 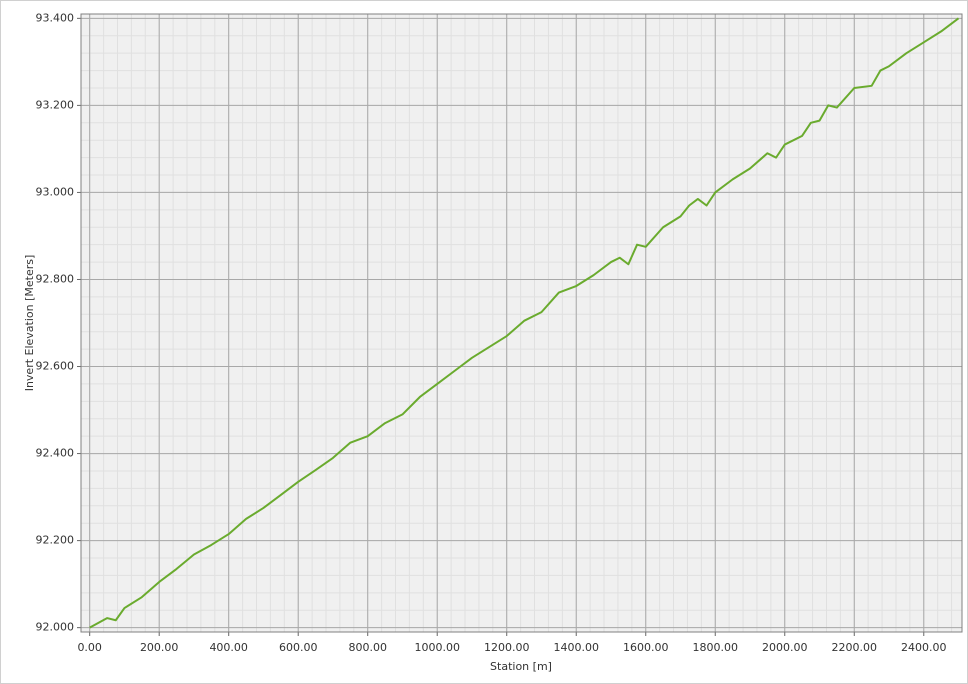 What do you see at coordinates (55, 104) in the screenshot?
I see `y-tick-label: 93.200` at bounding box center [55, 104].